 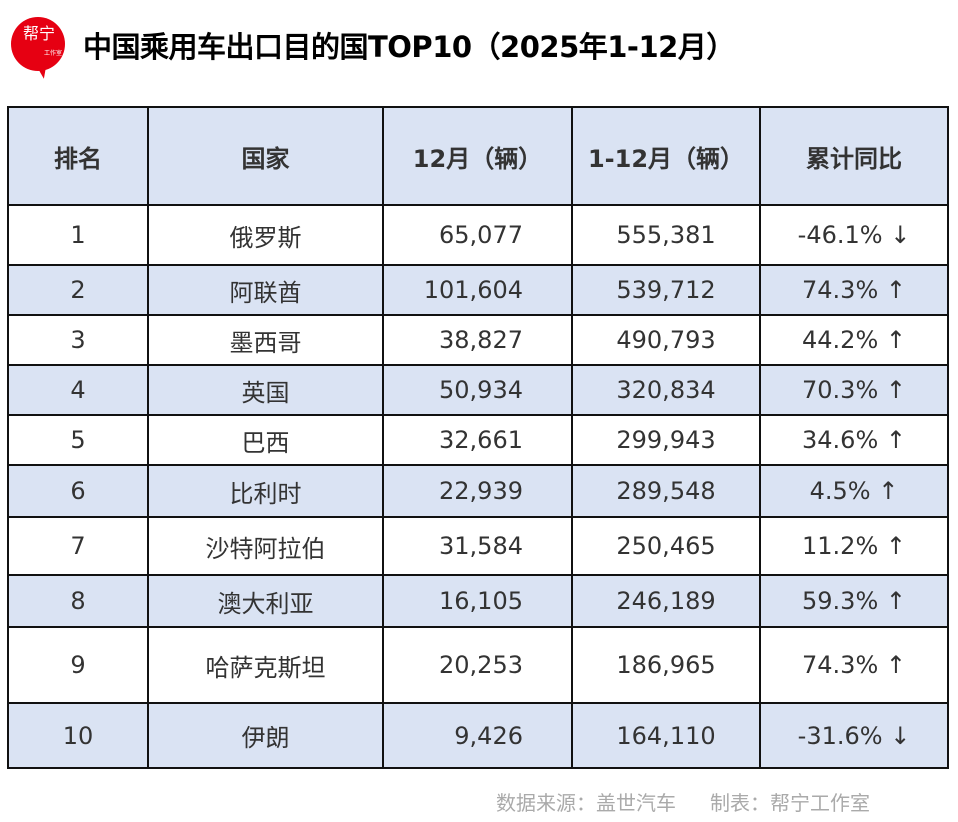 I want to click on cell-dec: 101,604, so click(x=477, y=290).